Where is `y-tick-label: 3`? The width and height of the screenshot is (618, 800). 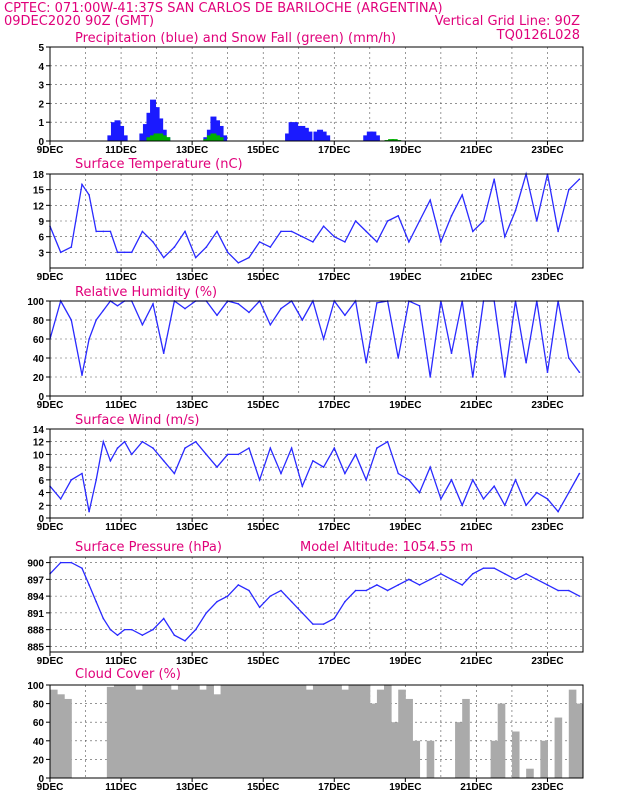
y-tick-label: 3 is located at coordinates (41, 86).